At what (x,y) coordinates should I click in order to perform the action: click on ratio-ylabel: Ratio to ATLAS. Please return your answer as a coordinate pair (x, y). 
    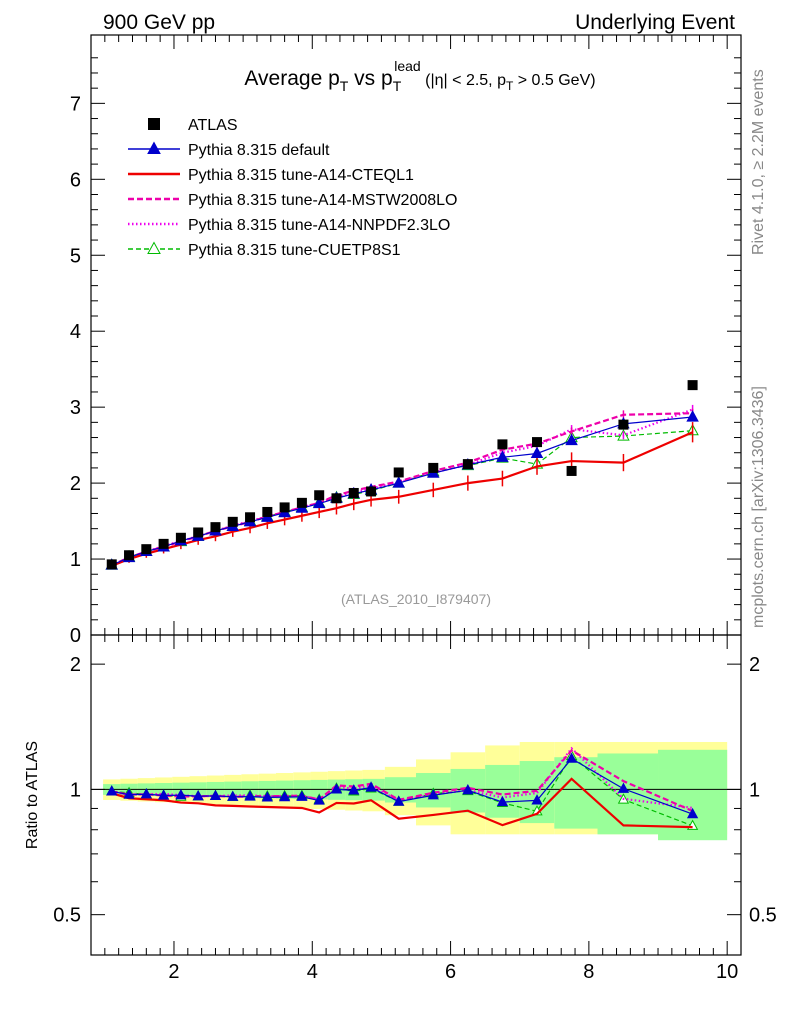
    Looking at the image, I should click on (32, 795).